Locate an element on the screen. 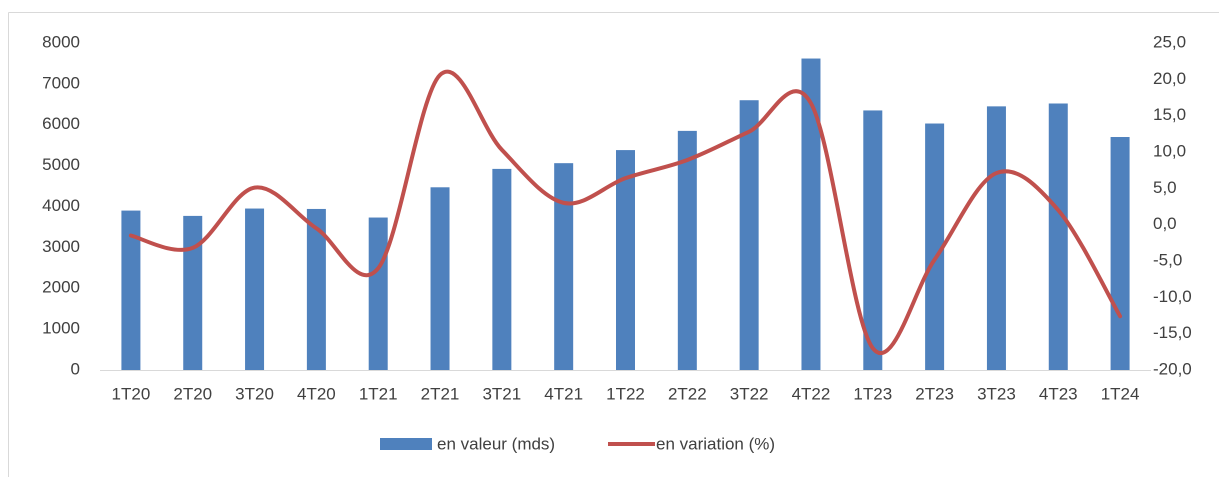 The image size is (1219, 477). y-tick-label: 3000 is located at coordinates (61, 246).